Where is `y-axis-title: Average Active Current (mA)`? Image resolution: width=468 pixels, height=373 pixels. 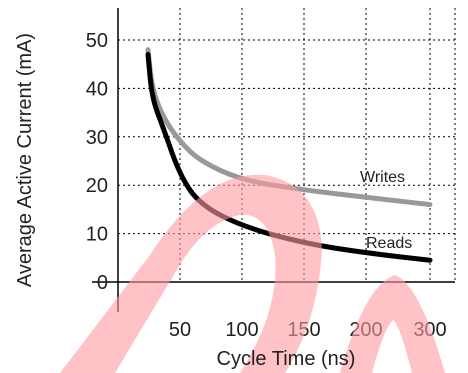
y-axis-title: Average Active Current (mA) is located at coordinates (25, 160).